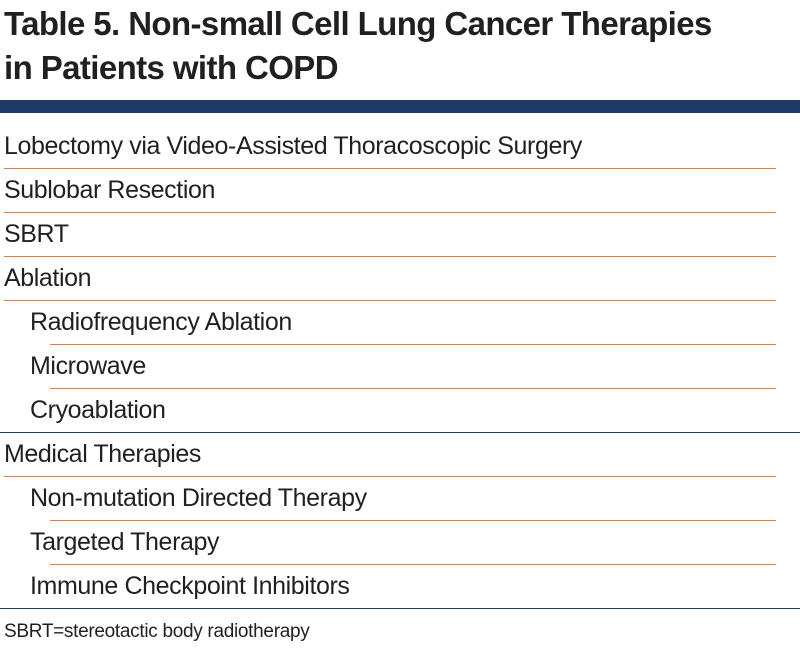  What do you see at coordinates (36, 234) in the screenshot?
I see `row-label: SBRT` at bounding box center [36, 234].